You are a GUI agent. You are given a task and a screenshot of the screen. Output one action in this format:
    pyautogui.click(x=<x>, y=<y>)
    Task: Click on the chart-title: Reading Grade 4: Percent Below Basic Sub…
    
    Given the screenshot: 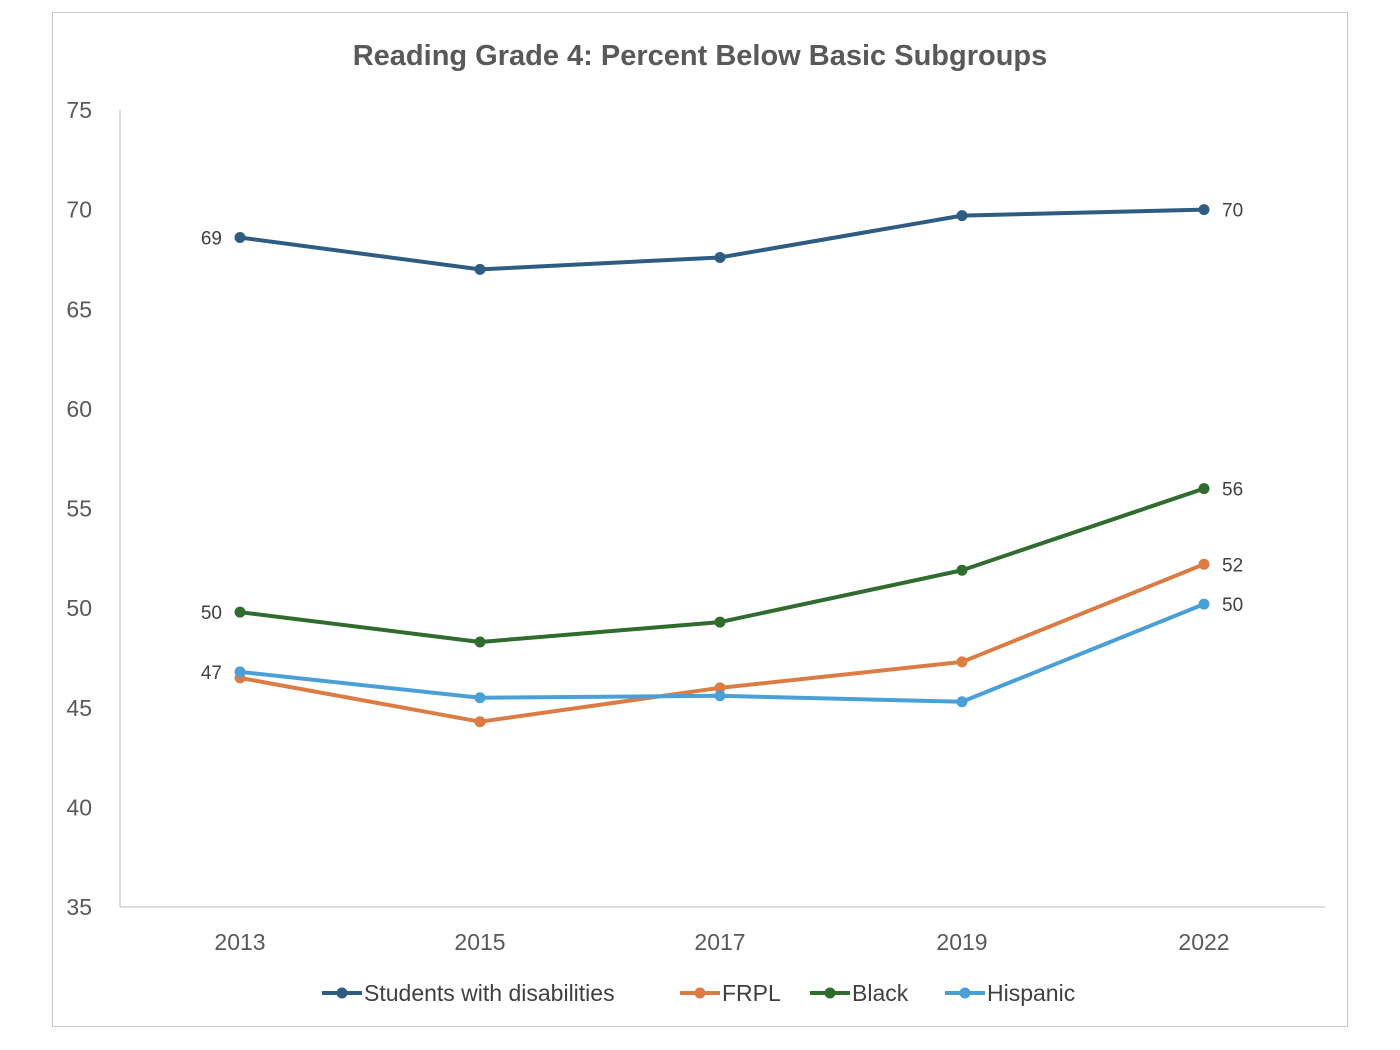 What is the action you would take?
    pyautogui.click(x=700, y=56)
    